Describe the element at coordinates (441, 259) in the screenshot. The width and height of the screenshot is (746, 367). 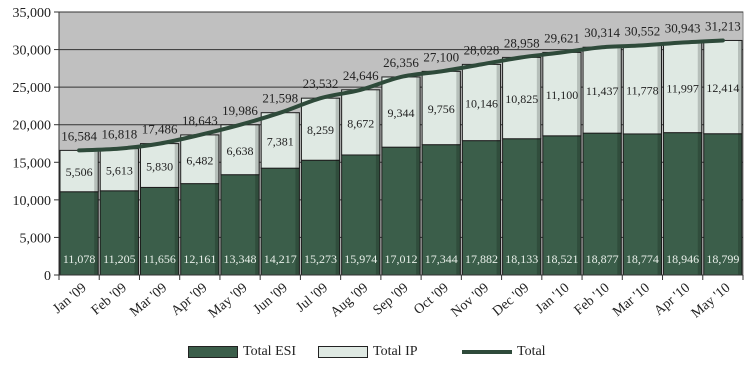
I see `label-esi: 17,344` at that location.